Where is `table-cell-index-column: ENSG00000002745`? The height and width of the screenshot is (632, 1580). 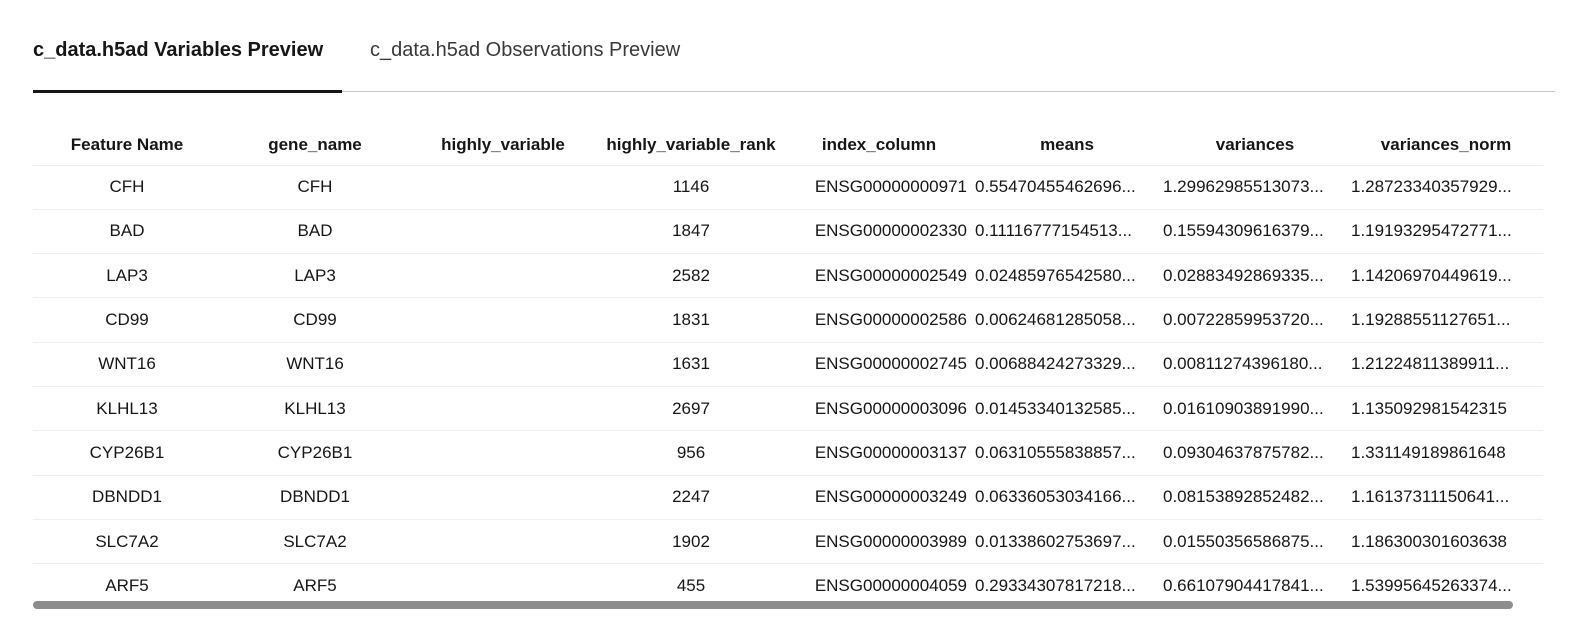 table-cell-index-column: ENSG00000002745 is located at coordinates (879, 364).